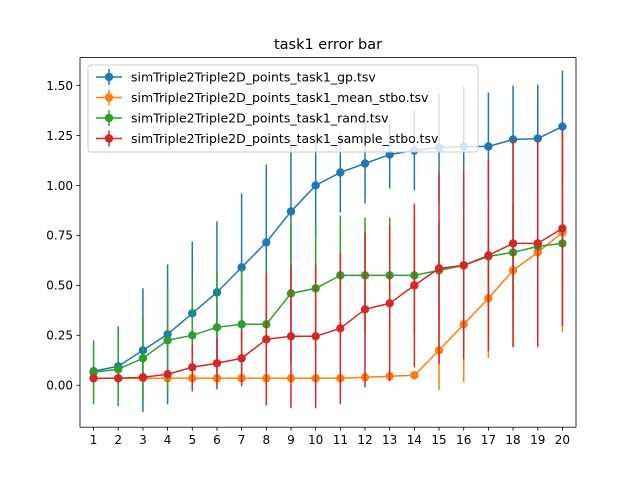  Describe the element at coordinates (364, 440) in the screenshot. I see `x-tick-label: 12` at that location.